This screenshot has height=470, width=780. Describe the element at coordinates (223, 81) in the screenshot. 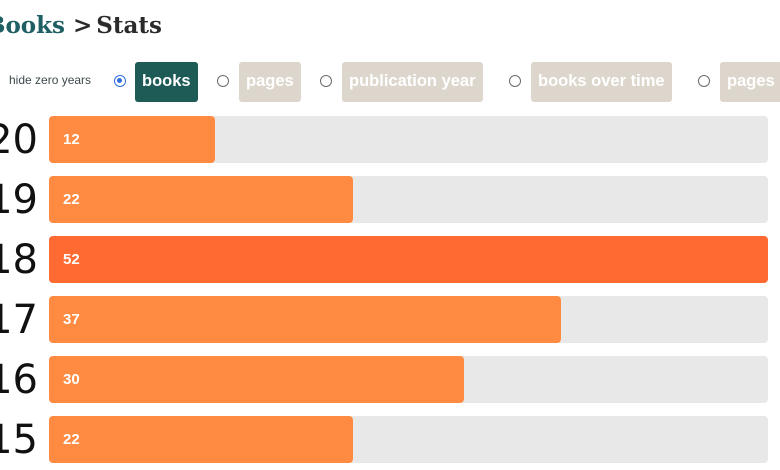

I see `radio-pages` at that location.